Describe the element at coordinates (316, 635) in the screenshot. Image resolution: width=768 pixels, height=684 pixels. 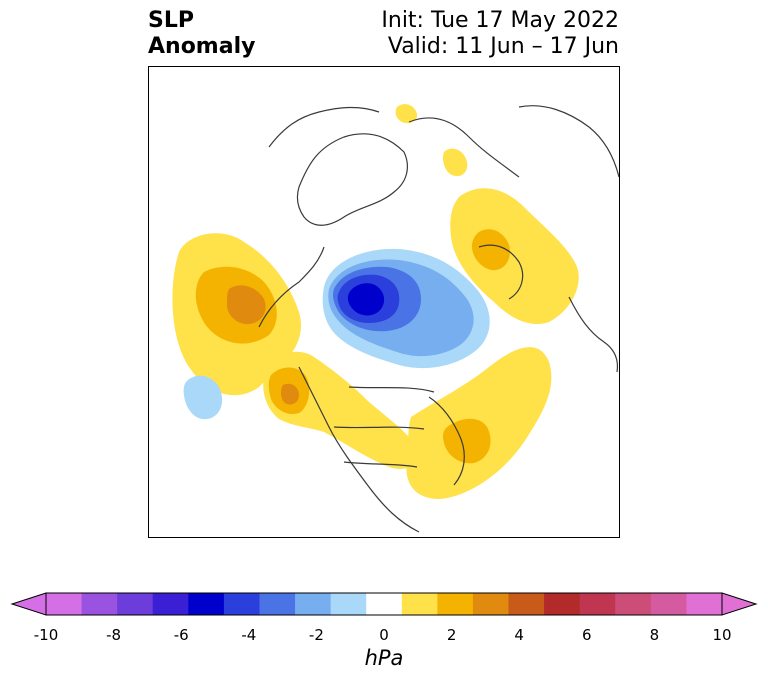
I see `colorbar-tick-label: -2` at that location.